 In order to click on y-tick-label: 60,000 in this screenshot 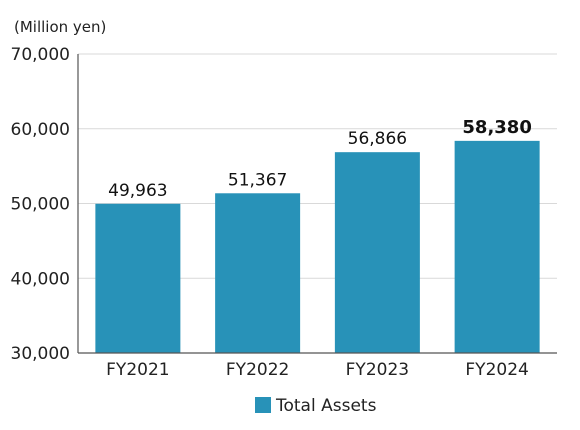, I will do `click(40, 130)`.